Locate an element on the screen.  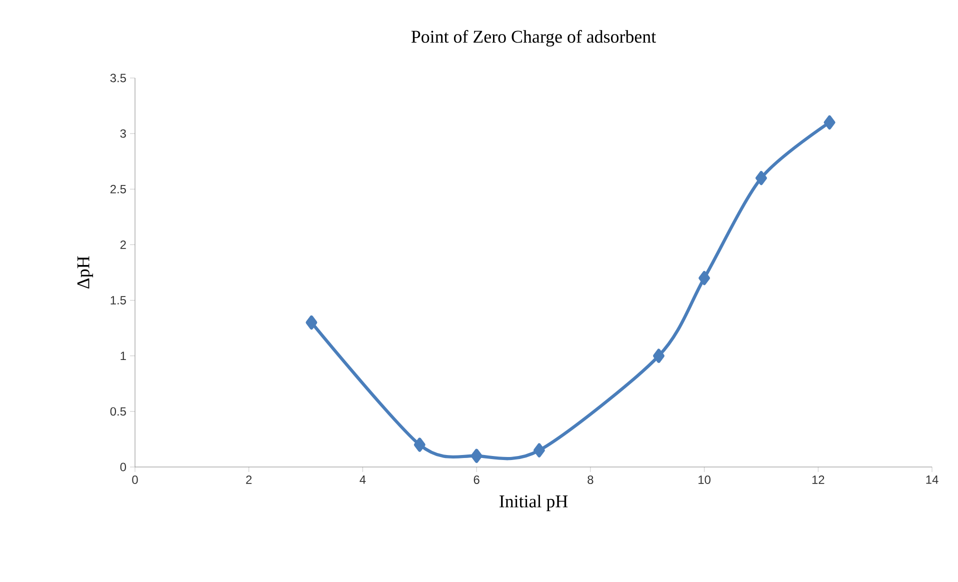
x-axis-title: Initial pH is located at coordinates (534, 503).